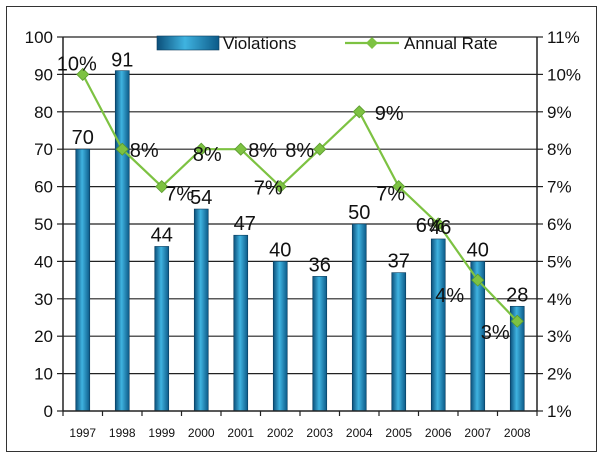 The width and height of the screenshot is (605, 458). What do you see at coordinates (43, 112) in the screenshot?
I see `left-tick-label: 80` at bounding box center [43, 112].